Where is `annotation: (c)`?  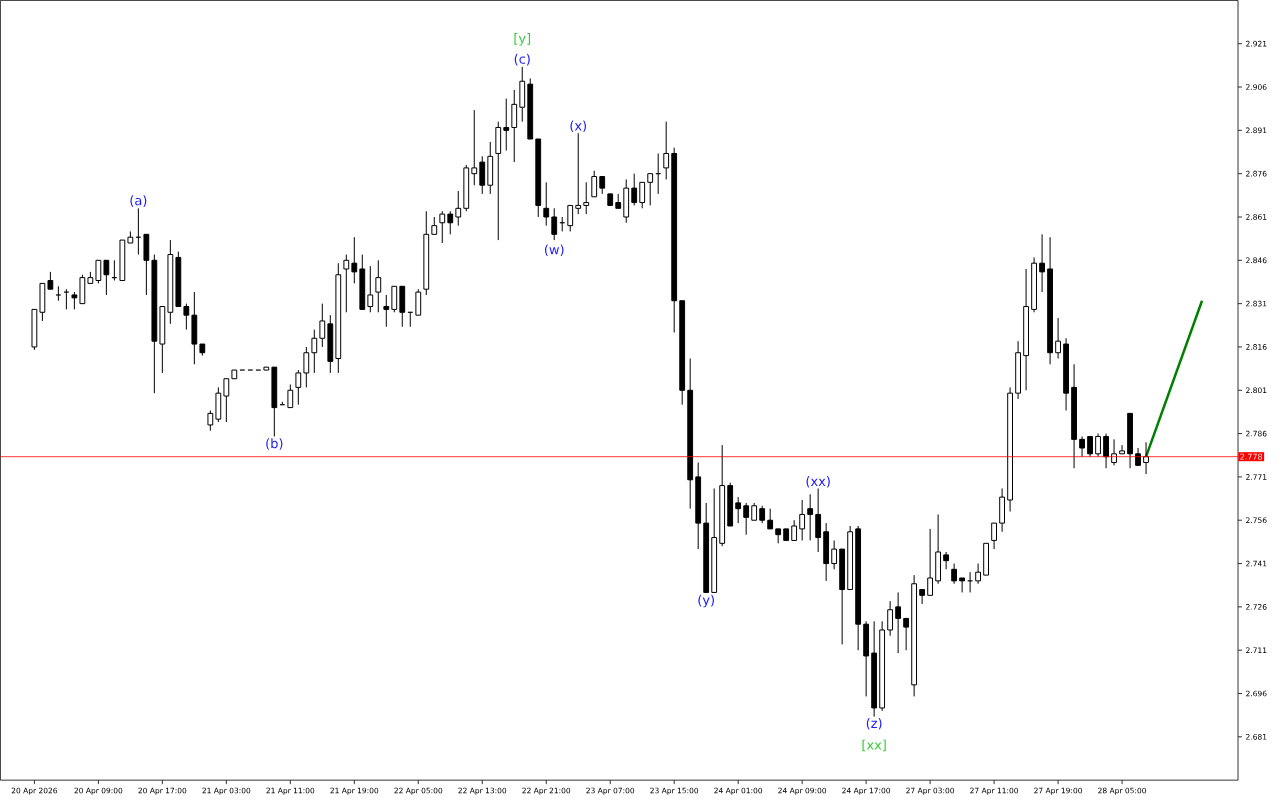
annotation: (c) is located at coordinates (522, 59).